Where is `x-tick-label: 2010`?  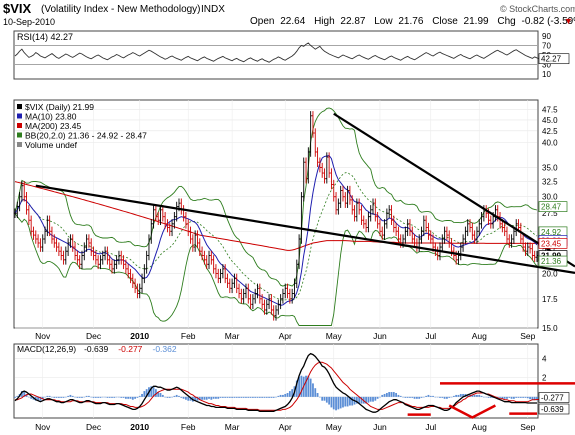
x-tick-label: 2010 is located at coordinates (139, 336).